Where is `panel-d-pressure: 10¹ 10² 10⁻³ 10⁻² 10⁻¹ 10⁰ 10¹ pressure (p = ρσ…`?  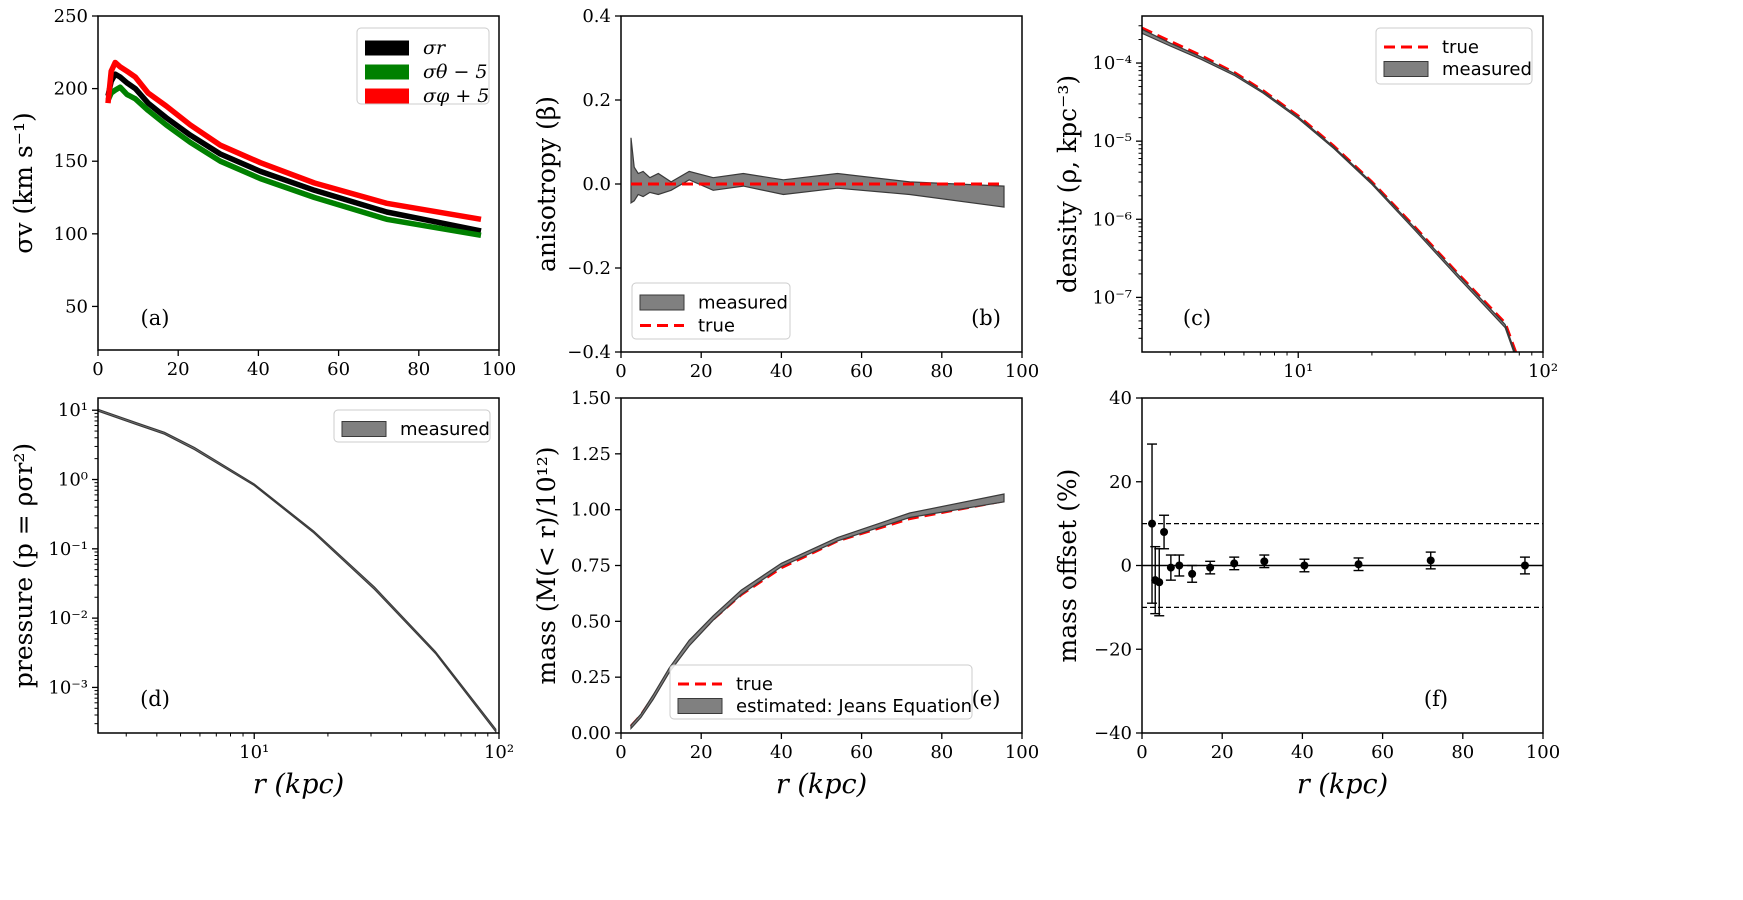 panel-d-pressure: 10¹ 10² 10⁻³ 10⁻² 10⁻¹ 10⁰ 10¹ pressure (p = ρσ… is located at coordinates (261, 598).